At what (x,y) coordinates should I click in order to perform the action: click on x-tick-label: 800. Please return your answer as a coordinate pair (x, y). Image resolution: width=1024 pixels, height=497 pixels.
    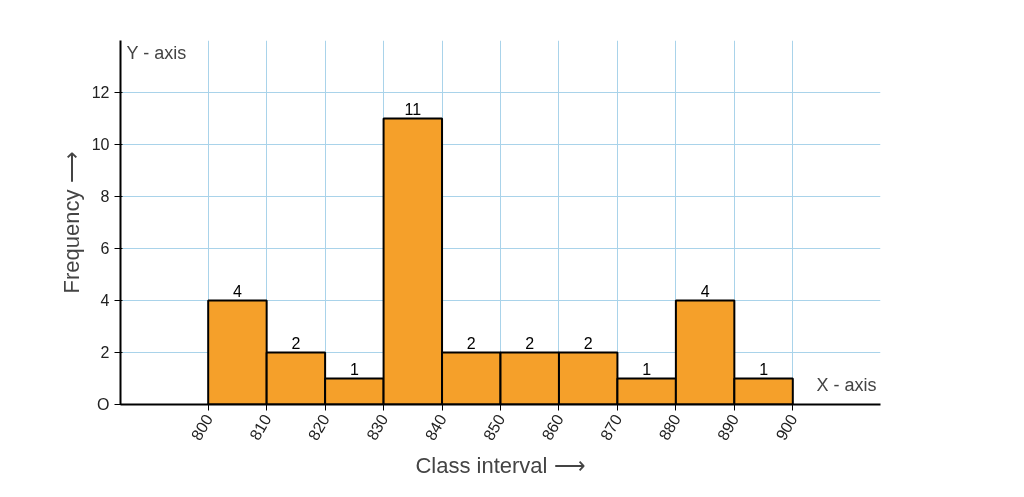
    Looking at the image, I should click on (202, 427).